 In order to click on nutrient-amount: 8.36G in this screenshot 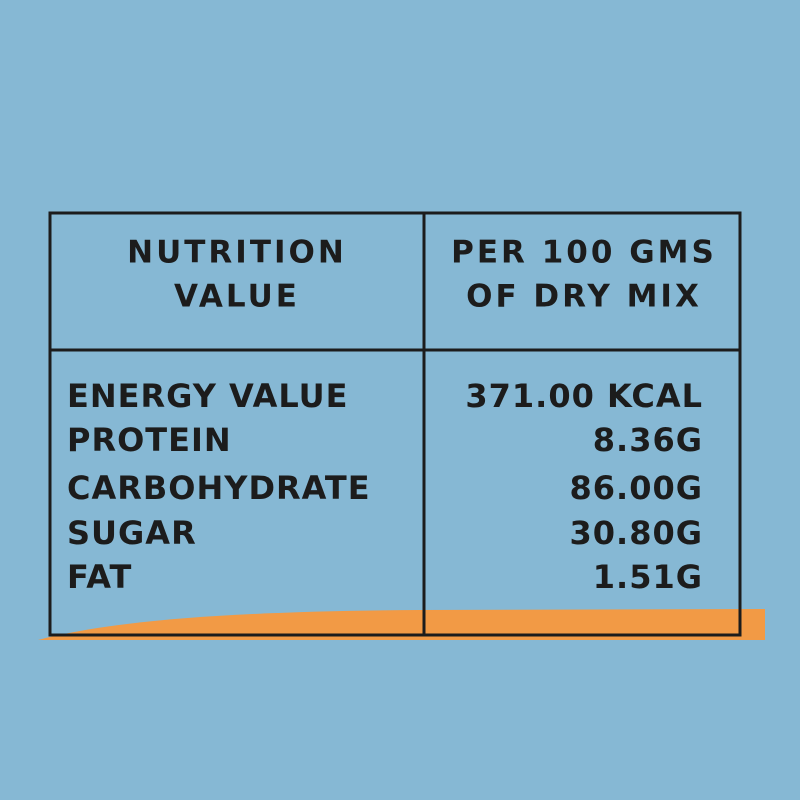, I will do `click(648, 440)`.